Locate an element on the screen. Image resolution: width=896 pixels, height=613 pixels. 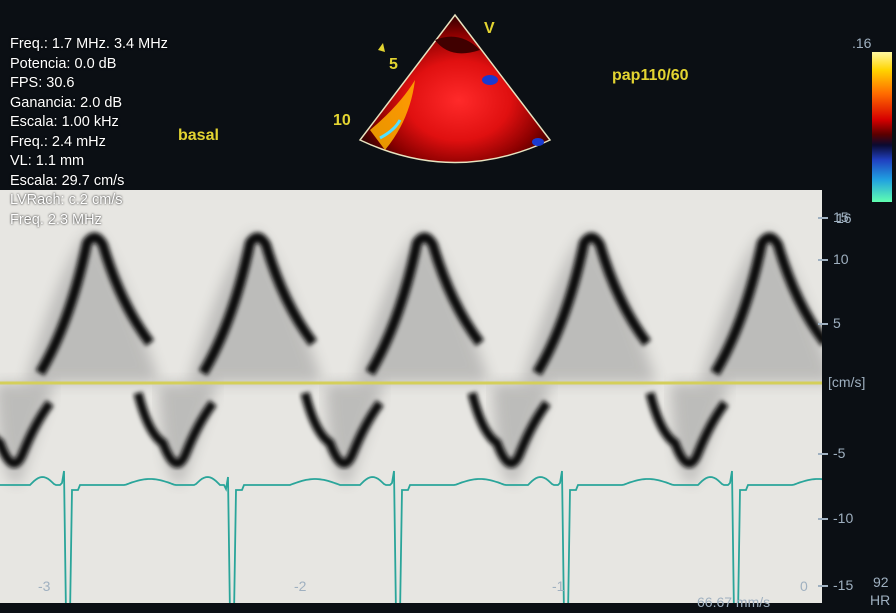
velocity-tick-label: -10 is located at coordinates (843, 518).